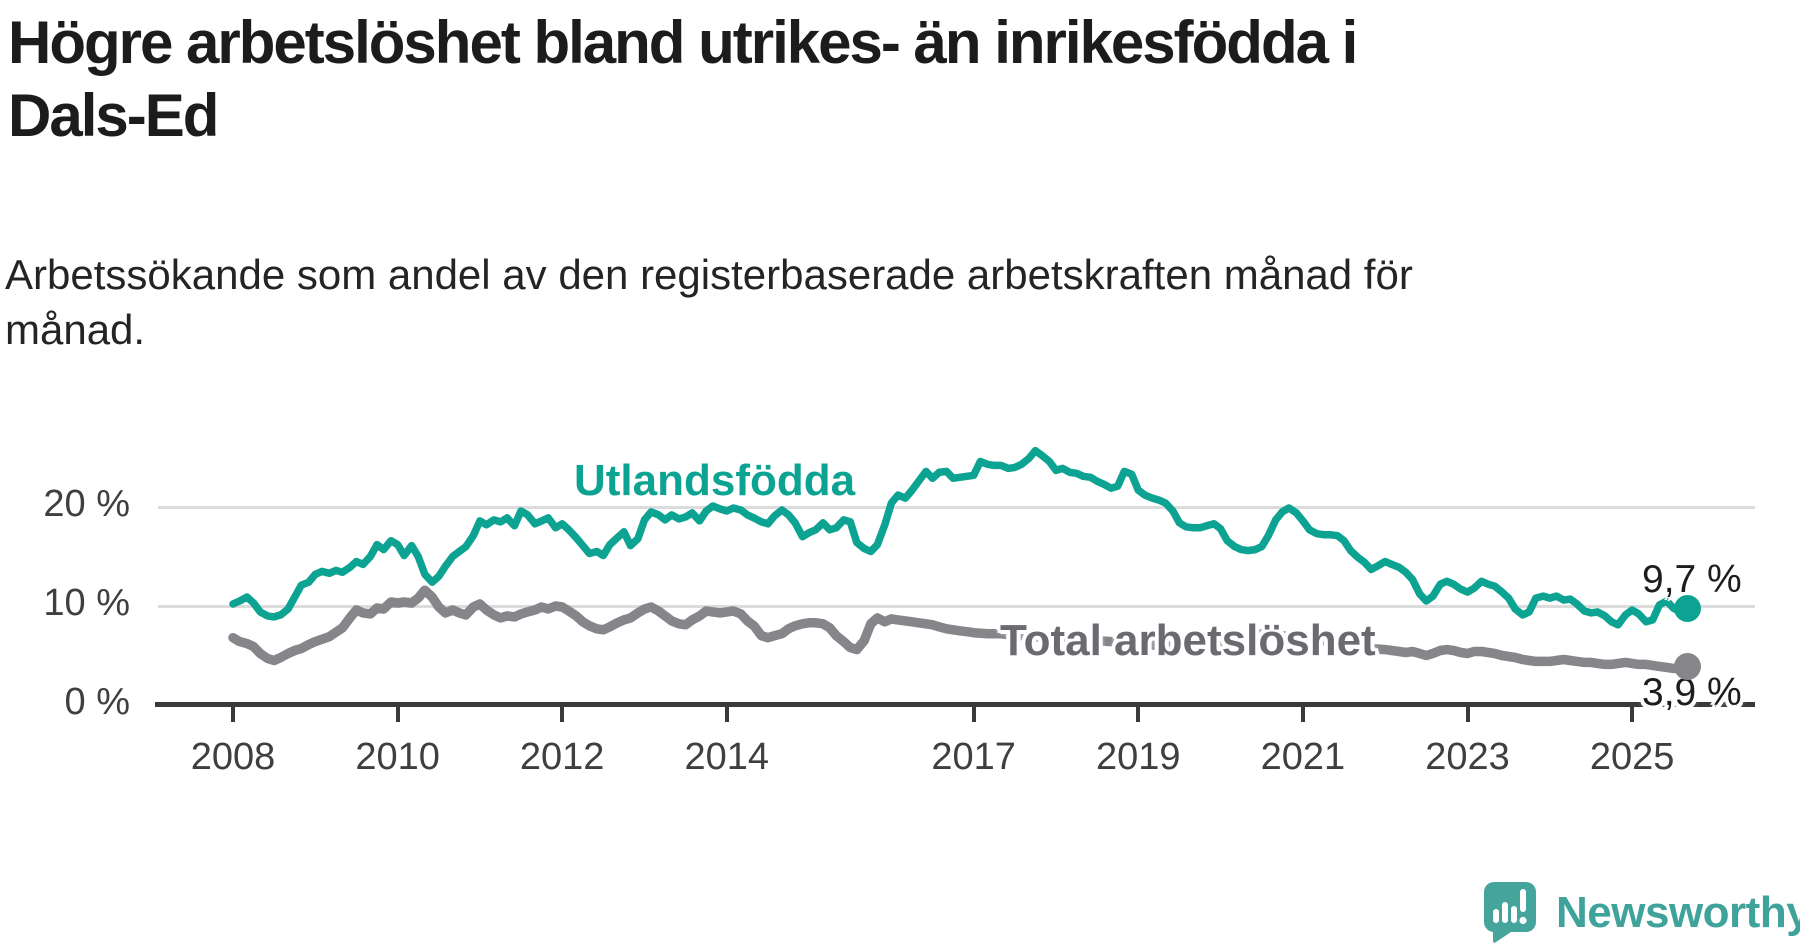 This screenshot has height=948, width=1800. Describe the element at coordinates (1687, 666) in the screenshot. I see `end-dot-total` at that location.